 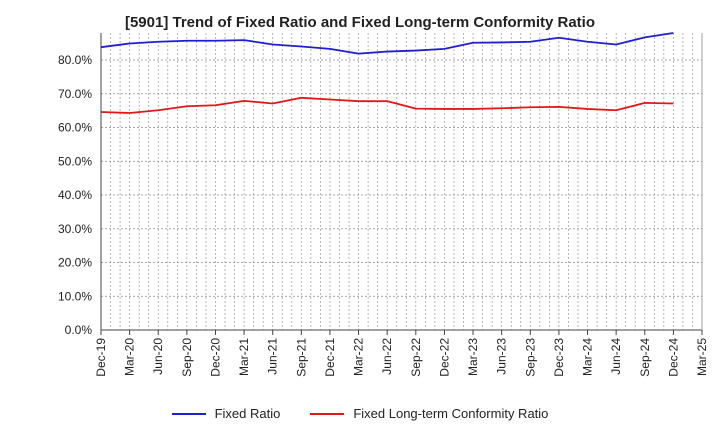 What do you see at coordinates (416, 357) in the screenshot?
I see `x-tick-label: Sep-22` at bounding box center [416, 357].